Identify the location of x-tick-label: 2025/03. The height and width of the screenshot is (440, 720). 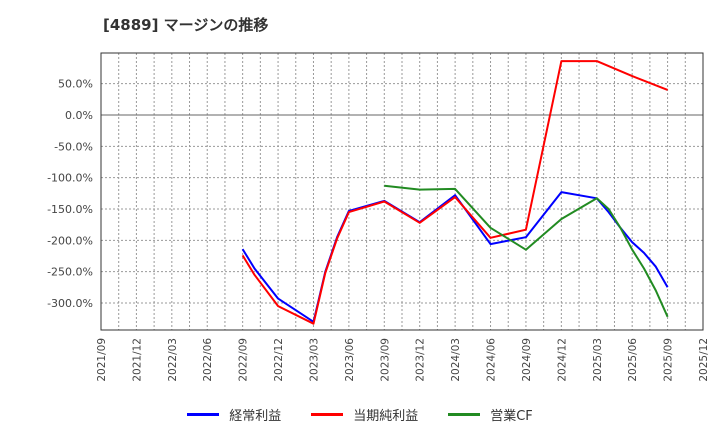
(598, 360).